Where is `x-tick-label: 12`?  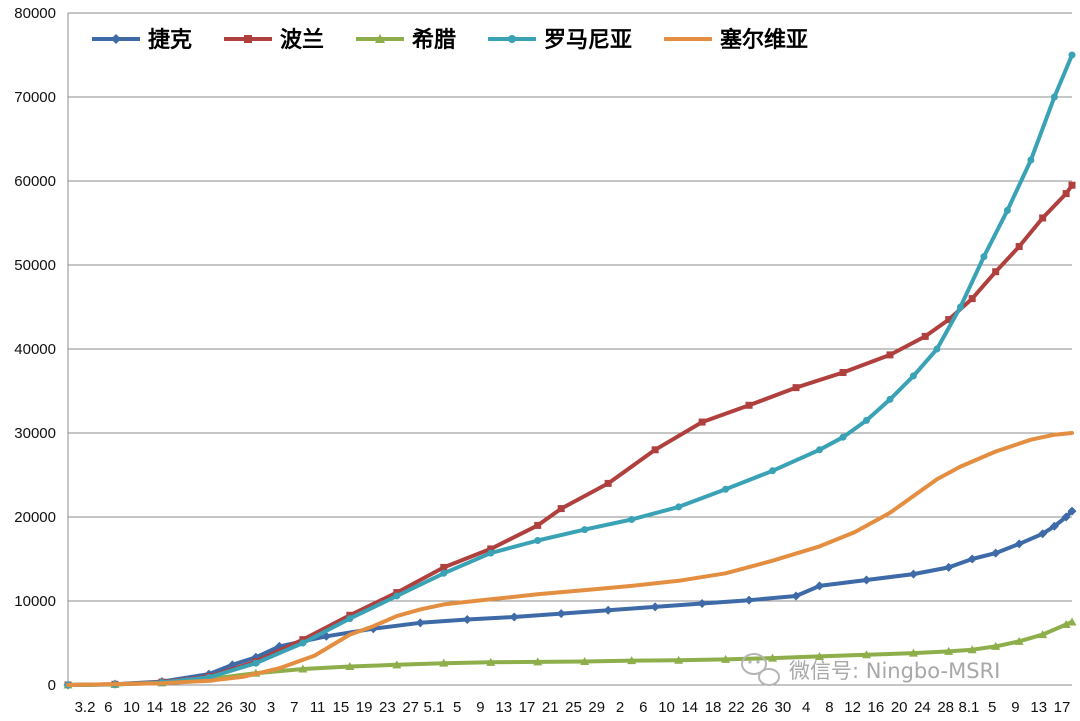
x-tick-label: 12 is located at coordinates (852, 707).